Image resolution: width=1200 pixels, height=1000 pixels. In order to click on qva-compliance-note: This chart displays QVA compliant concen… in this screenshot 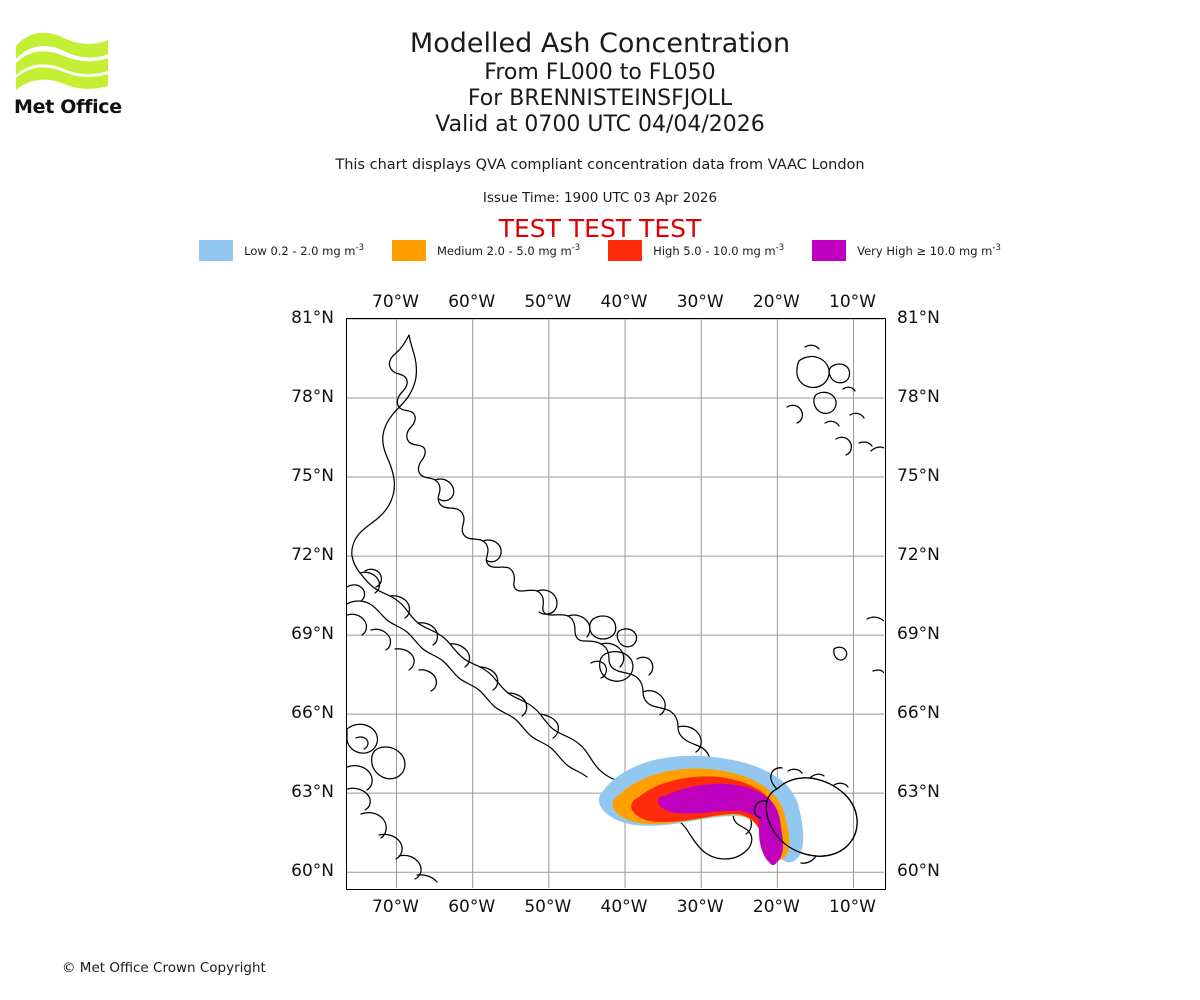, I will do `click(600, 165)`.